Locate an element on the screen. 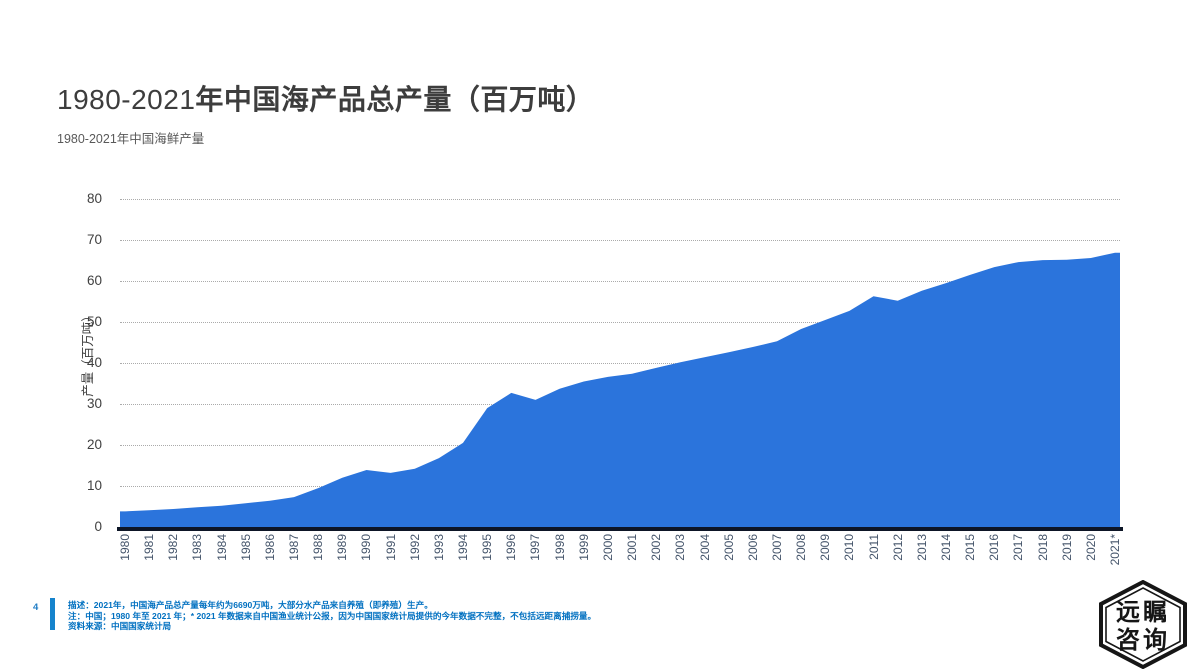 The height and width of the screenshot is (669, 1190). logo-text-line1: 远瞩 is located at coordinates (1143, 613).